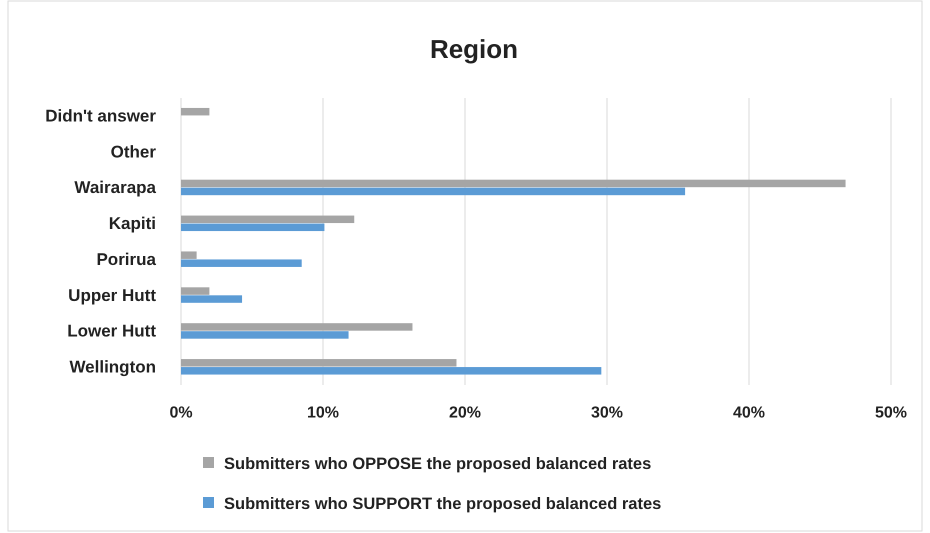 This screenshot has height=533, width=930. Describe the element at coordinates (323, 413) in the screenshot. I see `x-tick-label: 10%` at that location.